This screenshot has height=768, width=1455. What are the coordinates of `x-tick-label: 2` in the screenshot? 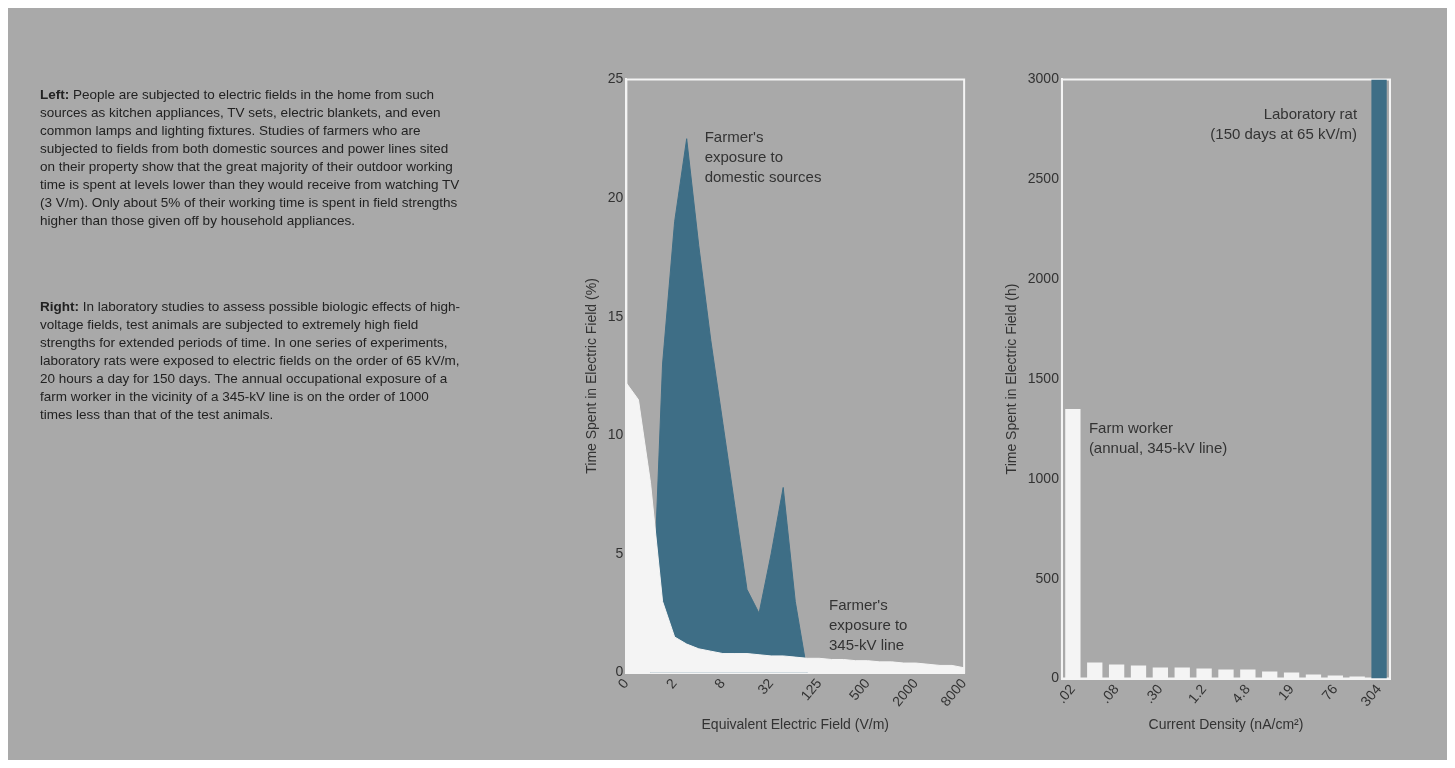 It's located at (671, 683).